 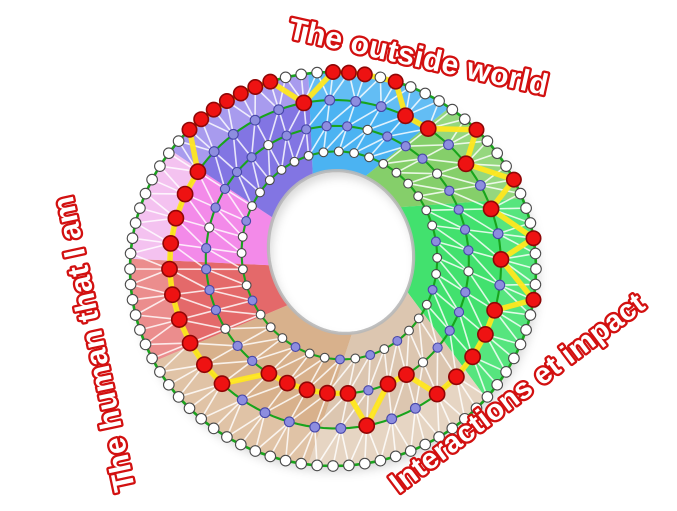 I want to click on sector-pink-inner, so click(x=221, y=217).